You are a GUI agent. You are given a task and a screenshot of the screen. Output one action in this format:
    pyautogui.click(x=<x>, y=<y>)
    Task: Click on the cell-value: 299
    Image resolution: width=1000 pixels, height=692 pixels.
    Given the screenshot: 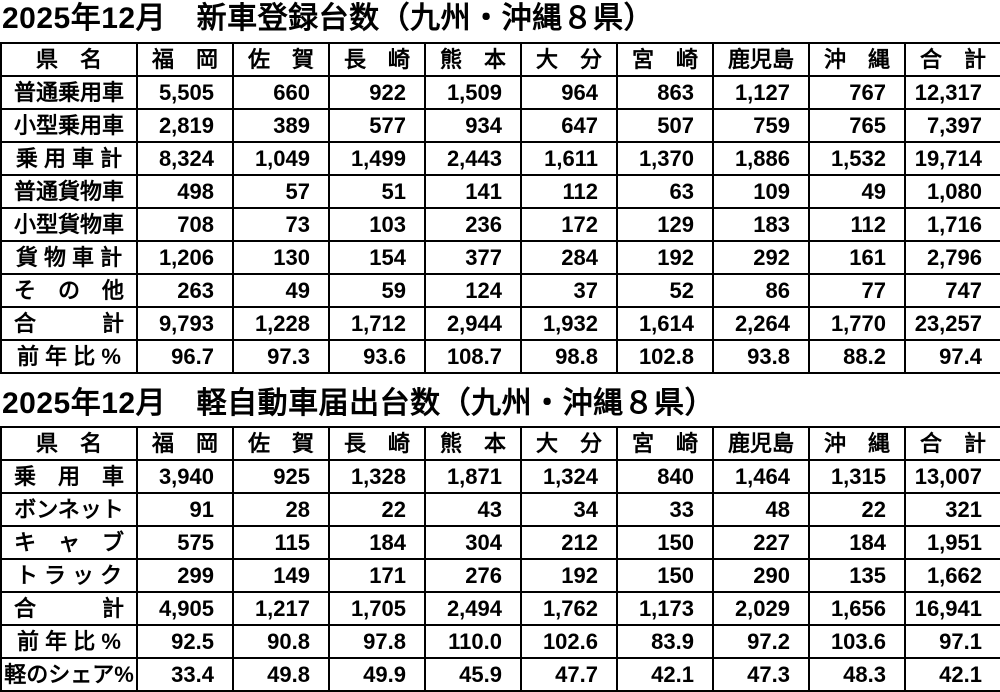 What is the action you would take?
    pyautogui.click(x=185, y=575)
    